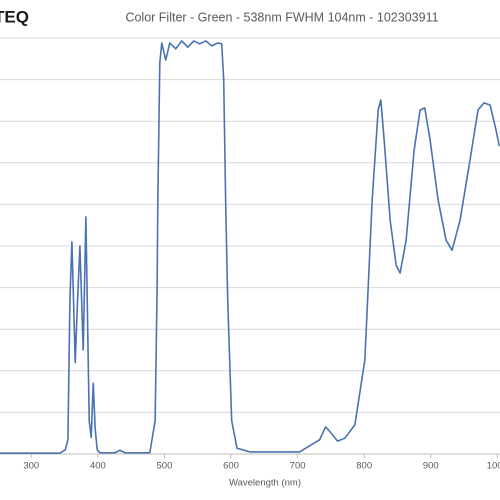 This screenshot has height=500, width=500. What do you see at coordinates (231, 466) in the screenshot?
I see `x-tick-label: 600` at bounding box center [231, 466].